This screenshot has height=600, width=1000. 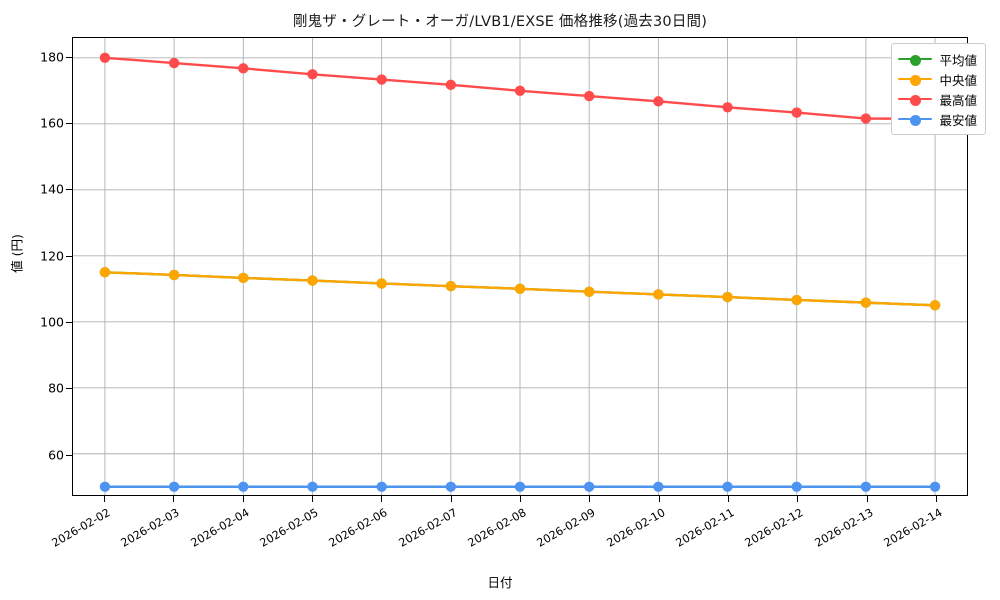 What do you see at coordinates (497, 528) in the screenshot?
I see `x-tick-label: 2026-02-08` at bounding box center [497, 528].